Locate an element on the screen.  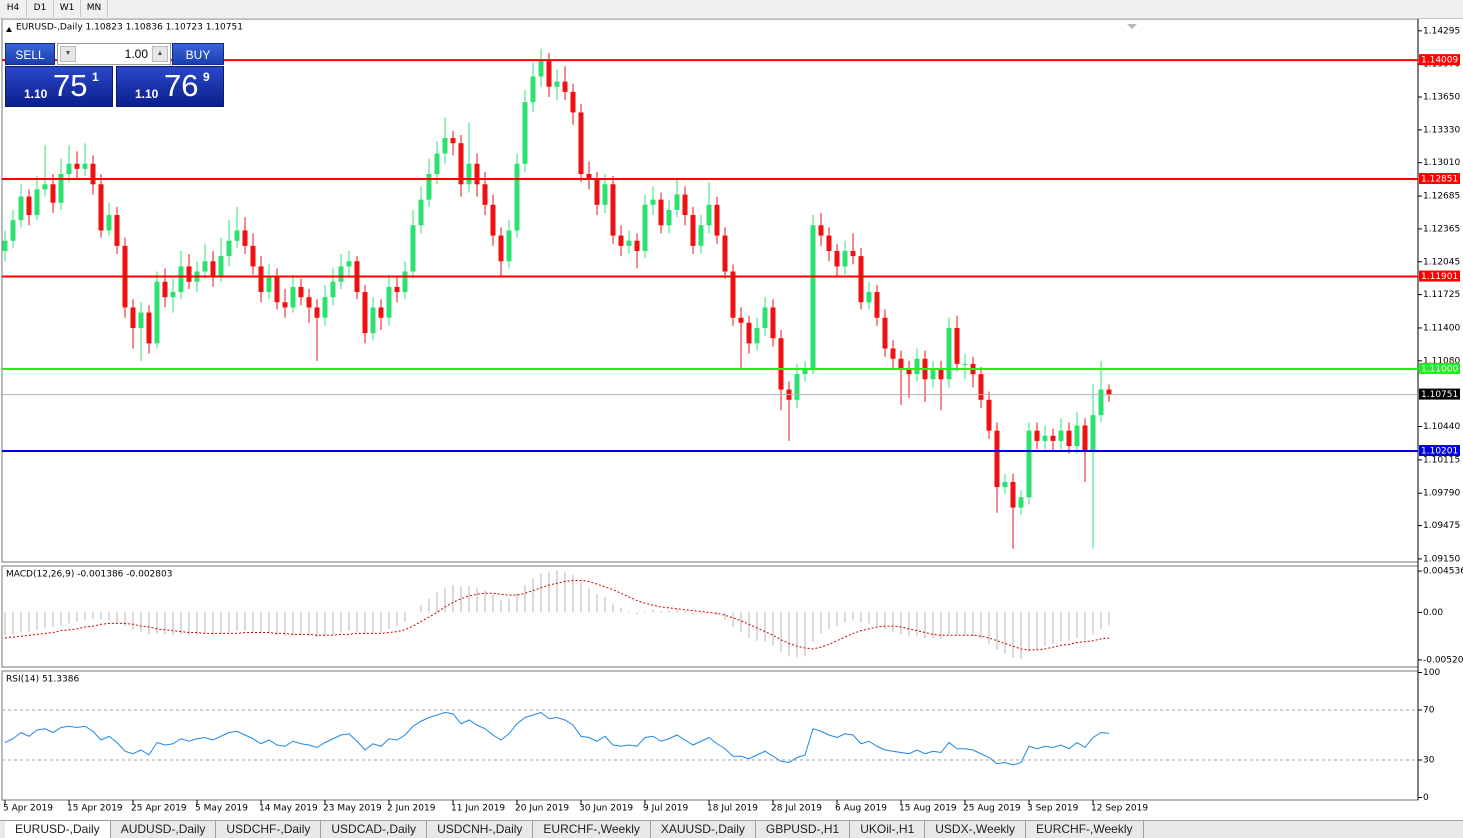
chart-tab: GBPUSD-,H1 is located at coordinates (803, 829).